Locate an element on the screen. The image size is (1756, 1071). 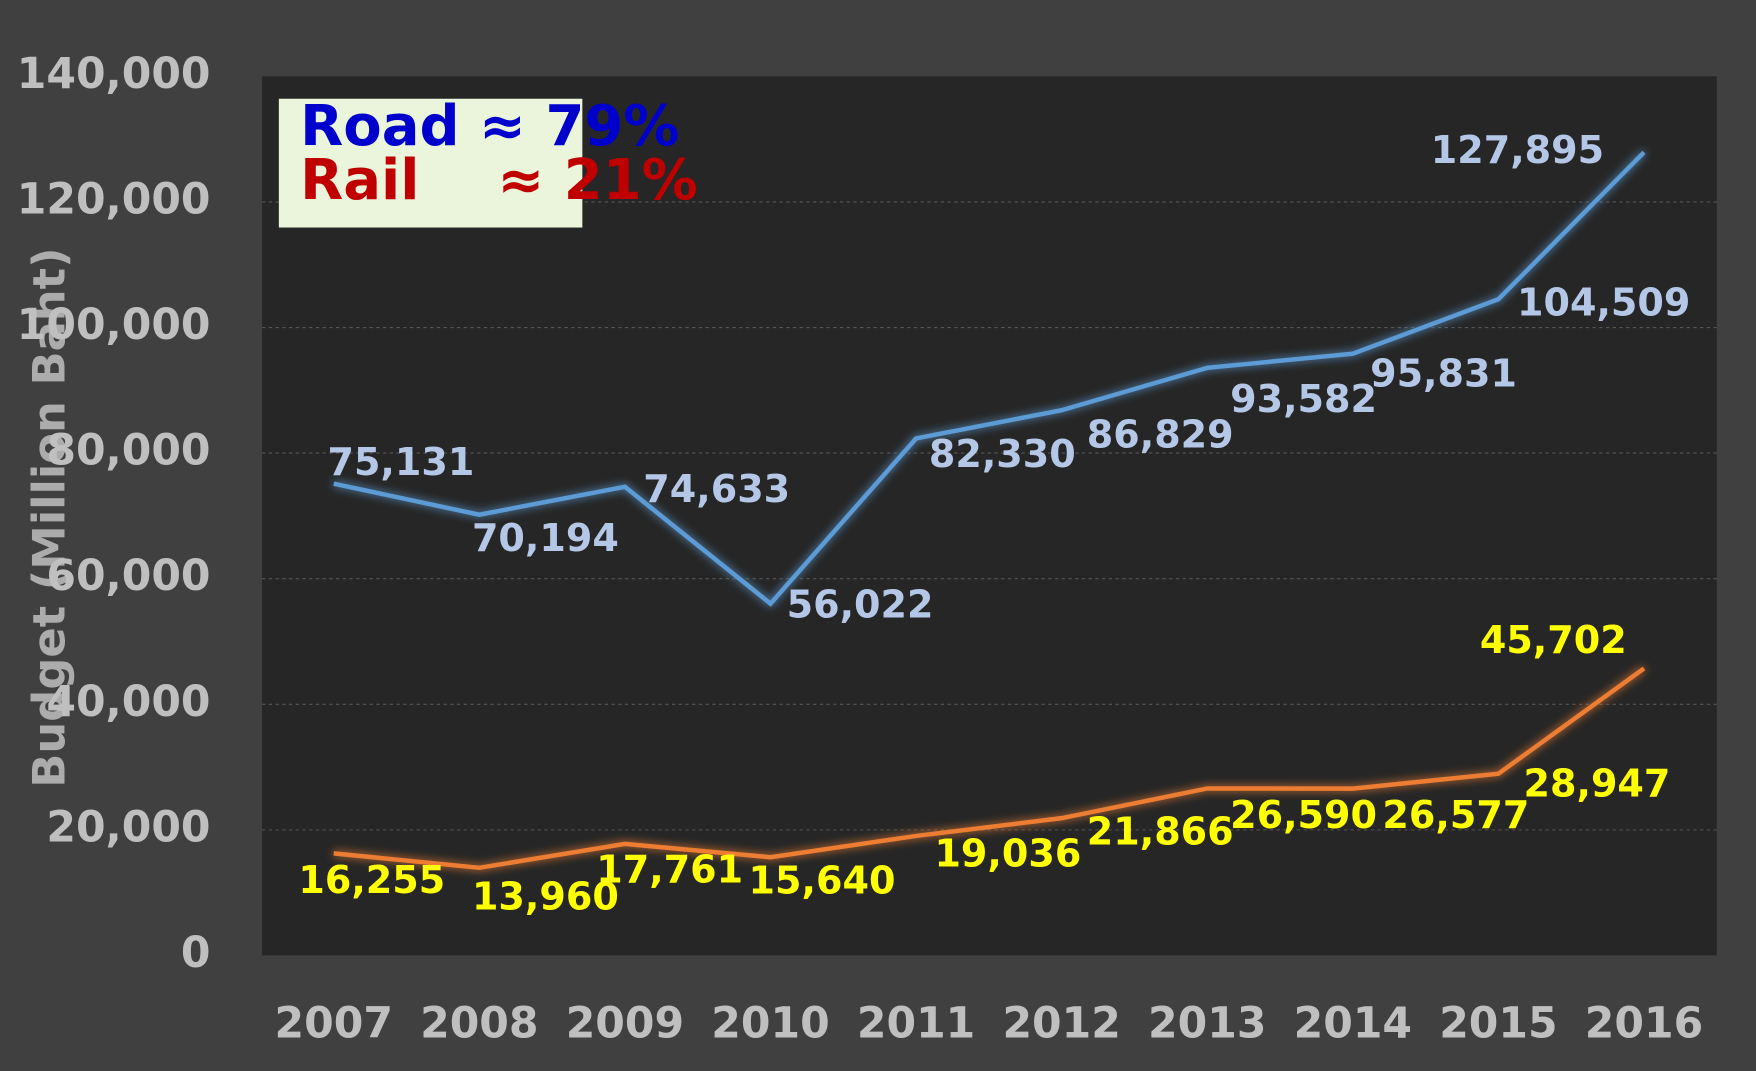
data-label: 86,829 is located at coordinates (1160, 435).